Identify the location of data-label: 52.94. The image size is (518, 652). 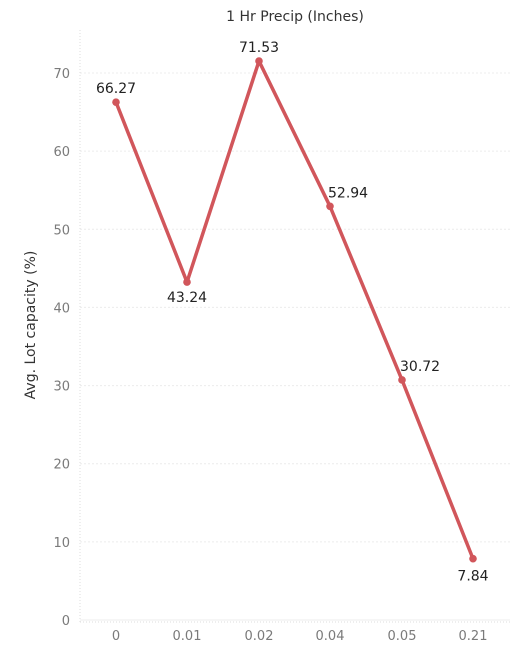
(348, 193).